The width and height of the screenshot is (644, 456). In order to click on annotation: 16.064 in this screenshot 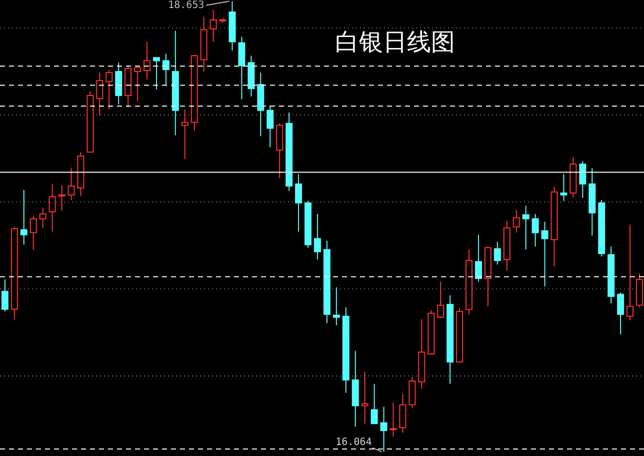, I will do `click(354, 442)`.